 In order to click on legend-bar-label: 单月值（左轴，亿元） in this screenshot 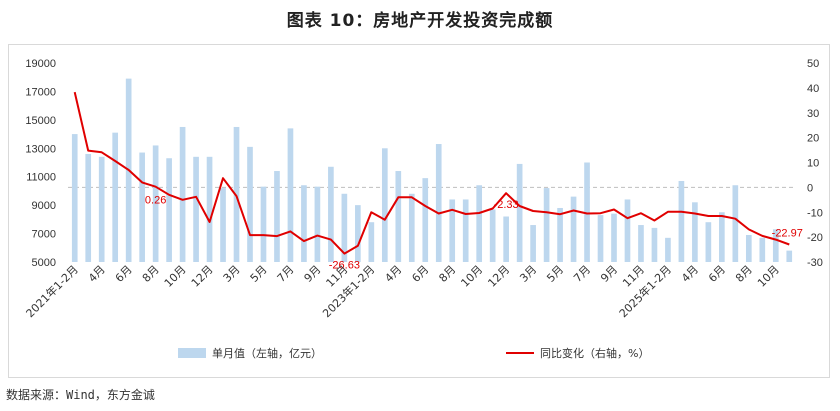, I will do `click(267, 353)`.